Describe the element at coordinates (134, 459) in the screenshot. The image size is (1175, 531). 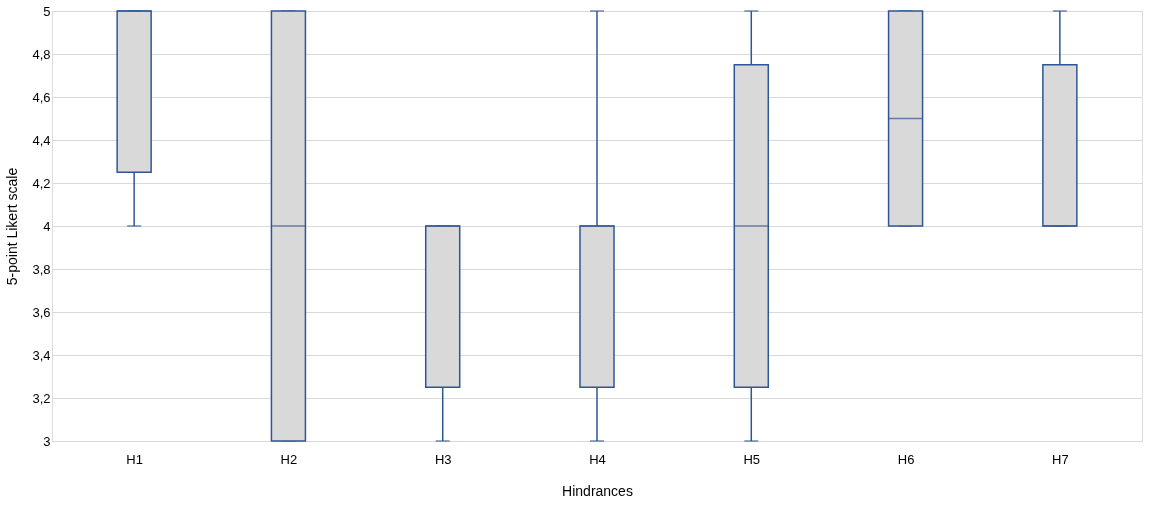
I see `x-tick-label: H1` at that location.